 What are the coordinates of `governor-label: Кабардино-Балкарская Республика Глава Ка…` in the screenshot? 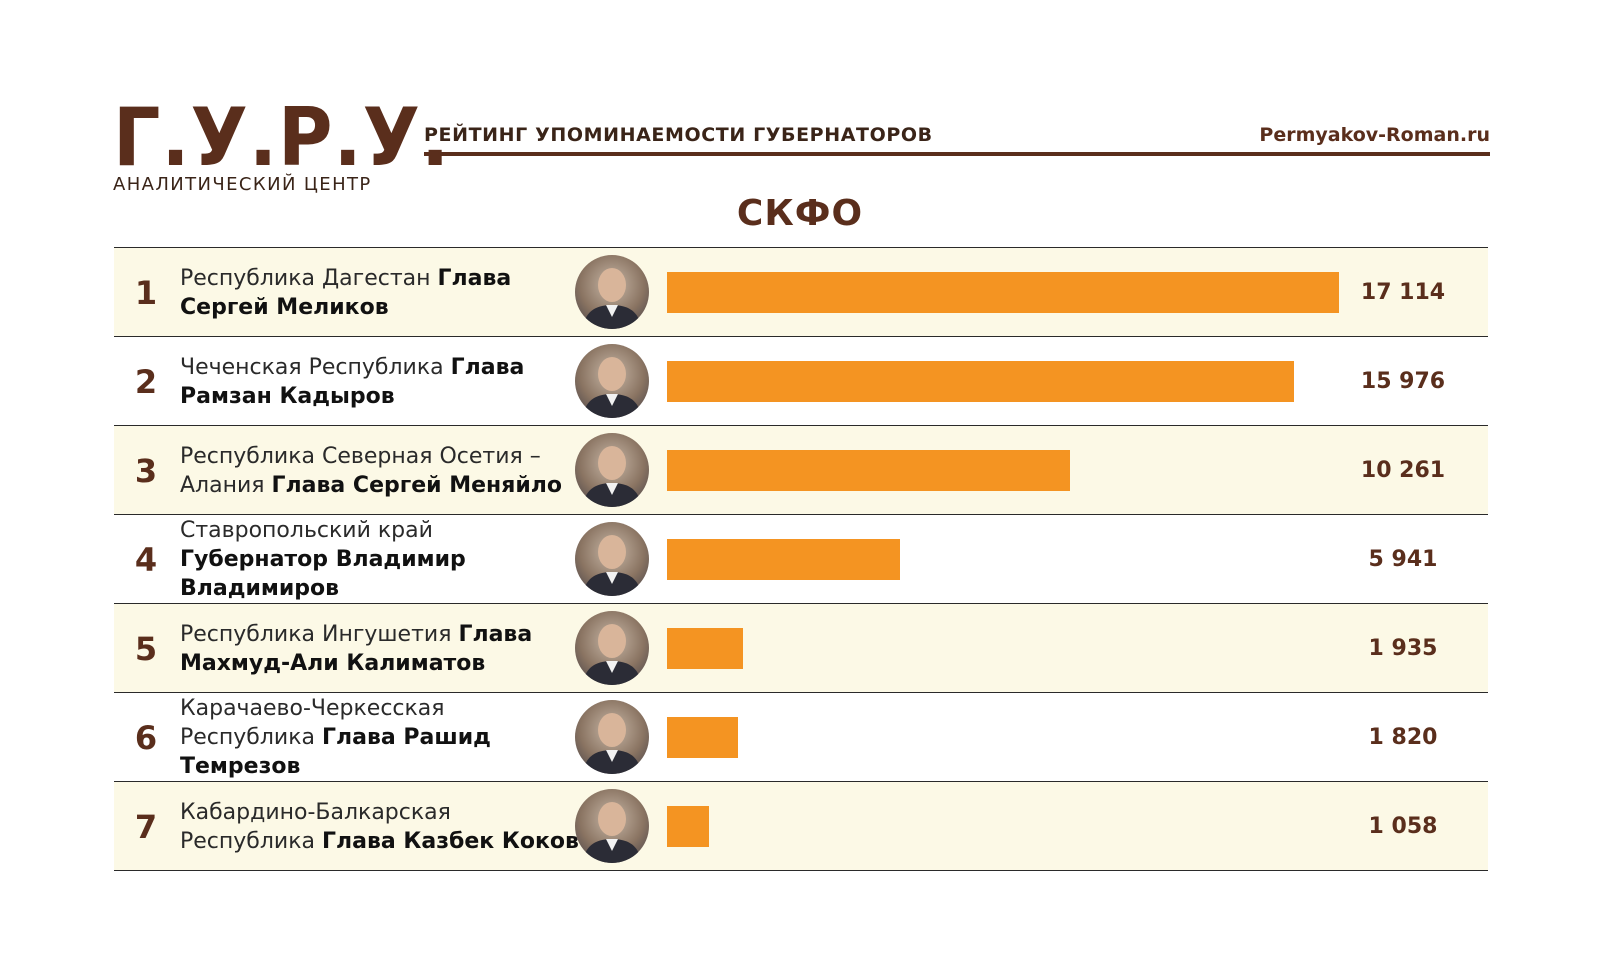 It's located at (380, 826).